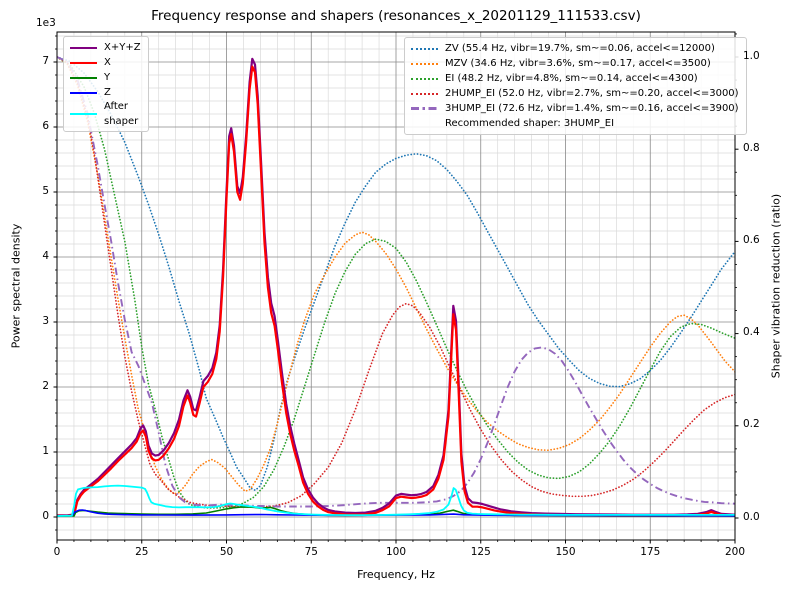 This screenshot has width=800, height=600. Describe the element at coordinates (424, 93) in the screenshot. I see `line-swatch-2hump-ei` at that location.